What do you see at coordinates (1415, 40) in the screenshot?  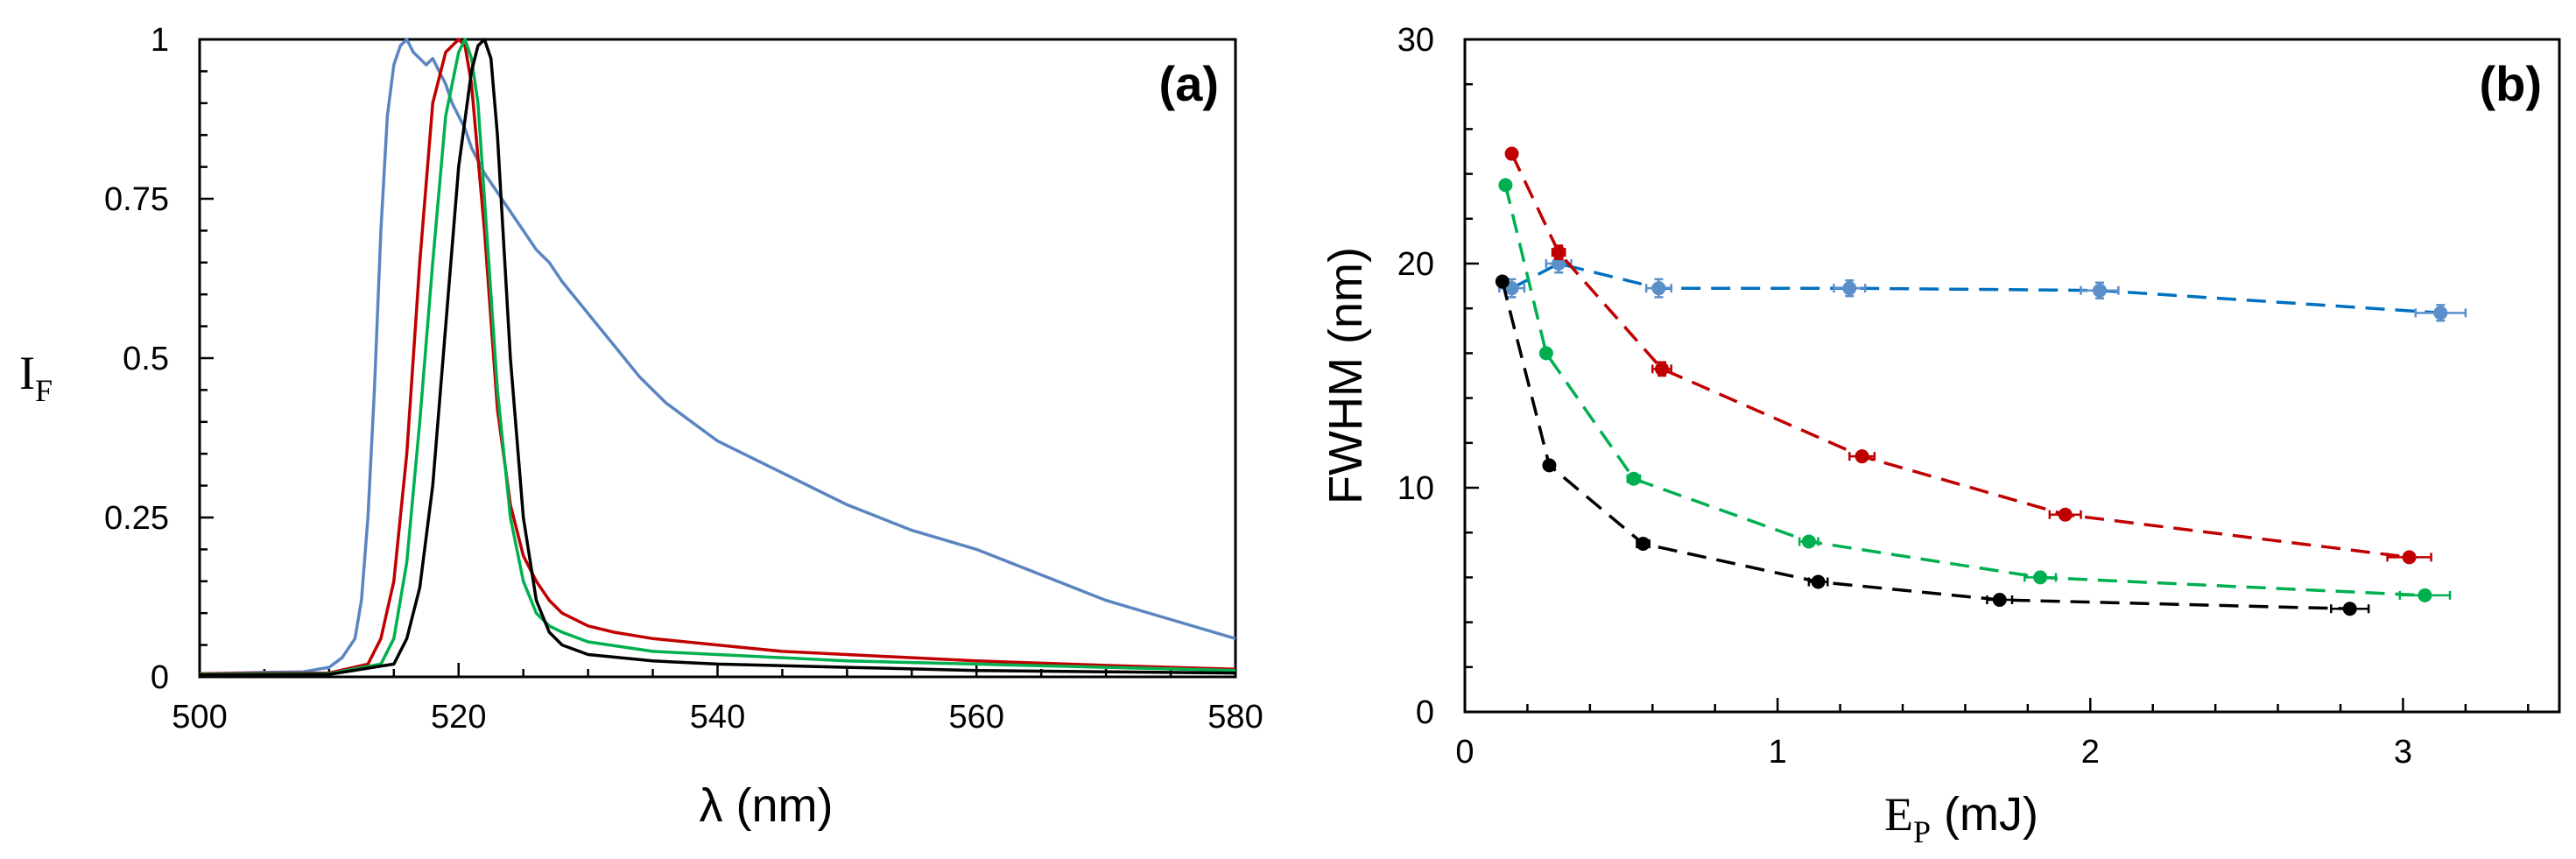 I see `y-tick-label: 30` at bounding box center [1415, 40].